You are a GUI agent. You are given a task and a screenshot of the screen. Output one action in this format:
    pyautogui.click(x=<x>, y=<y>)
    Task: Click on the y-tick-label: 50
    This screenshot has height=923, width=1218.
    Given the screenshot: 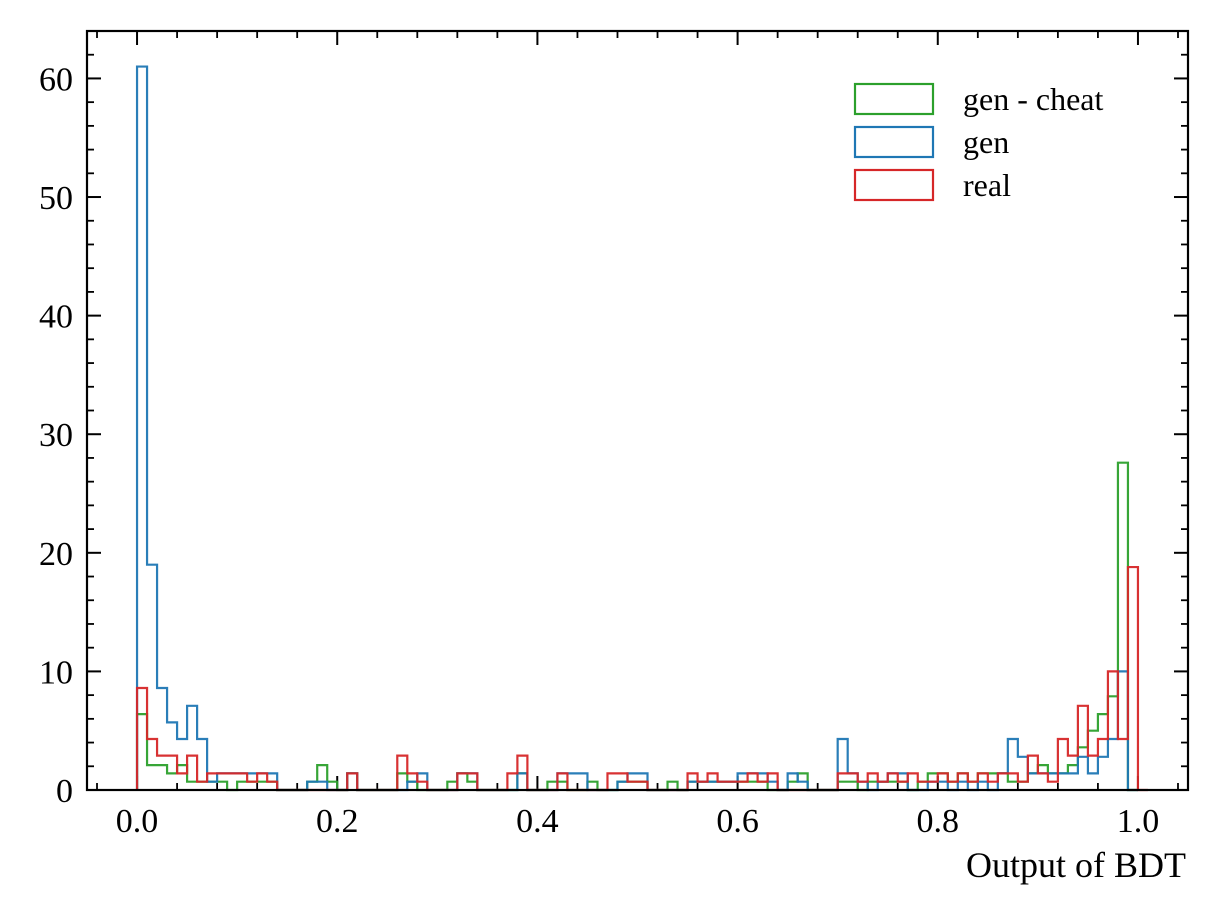 What is the action you would take?
    pyautogui.click(x=56, y=198)
    